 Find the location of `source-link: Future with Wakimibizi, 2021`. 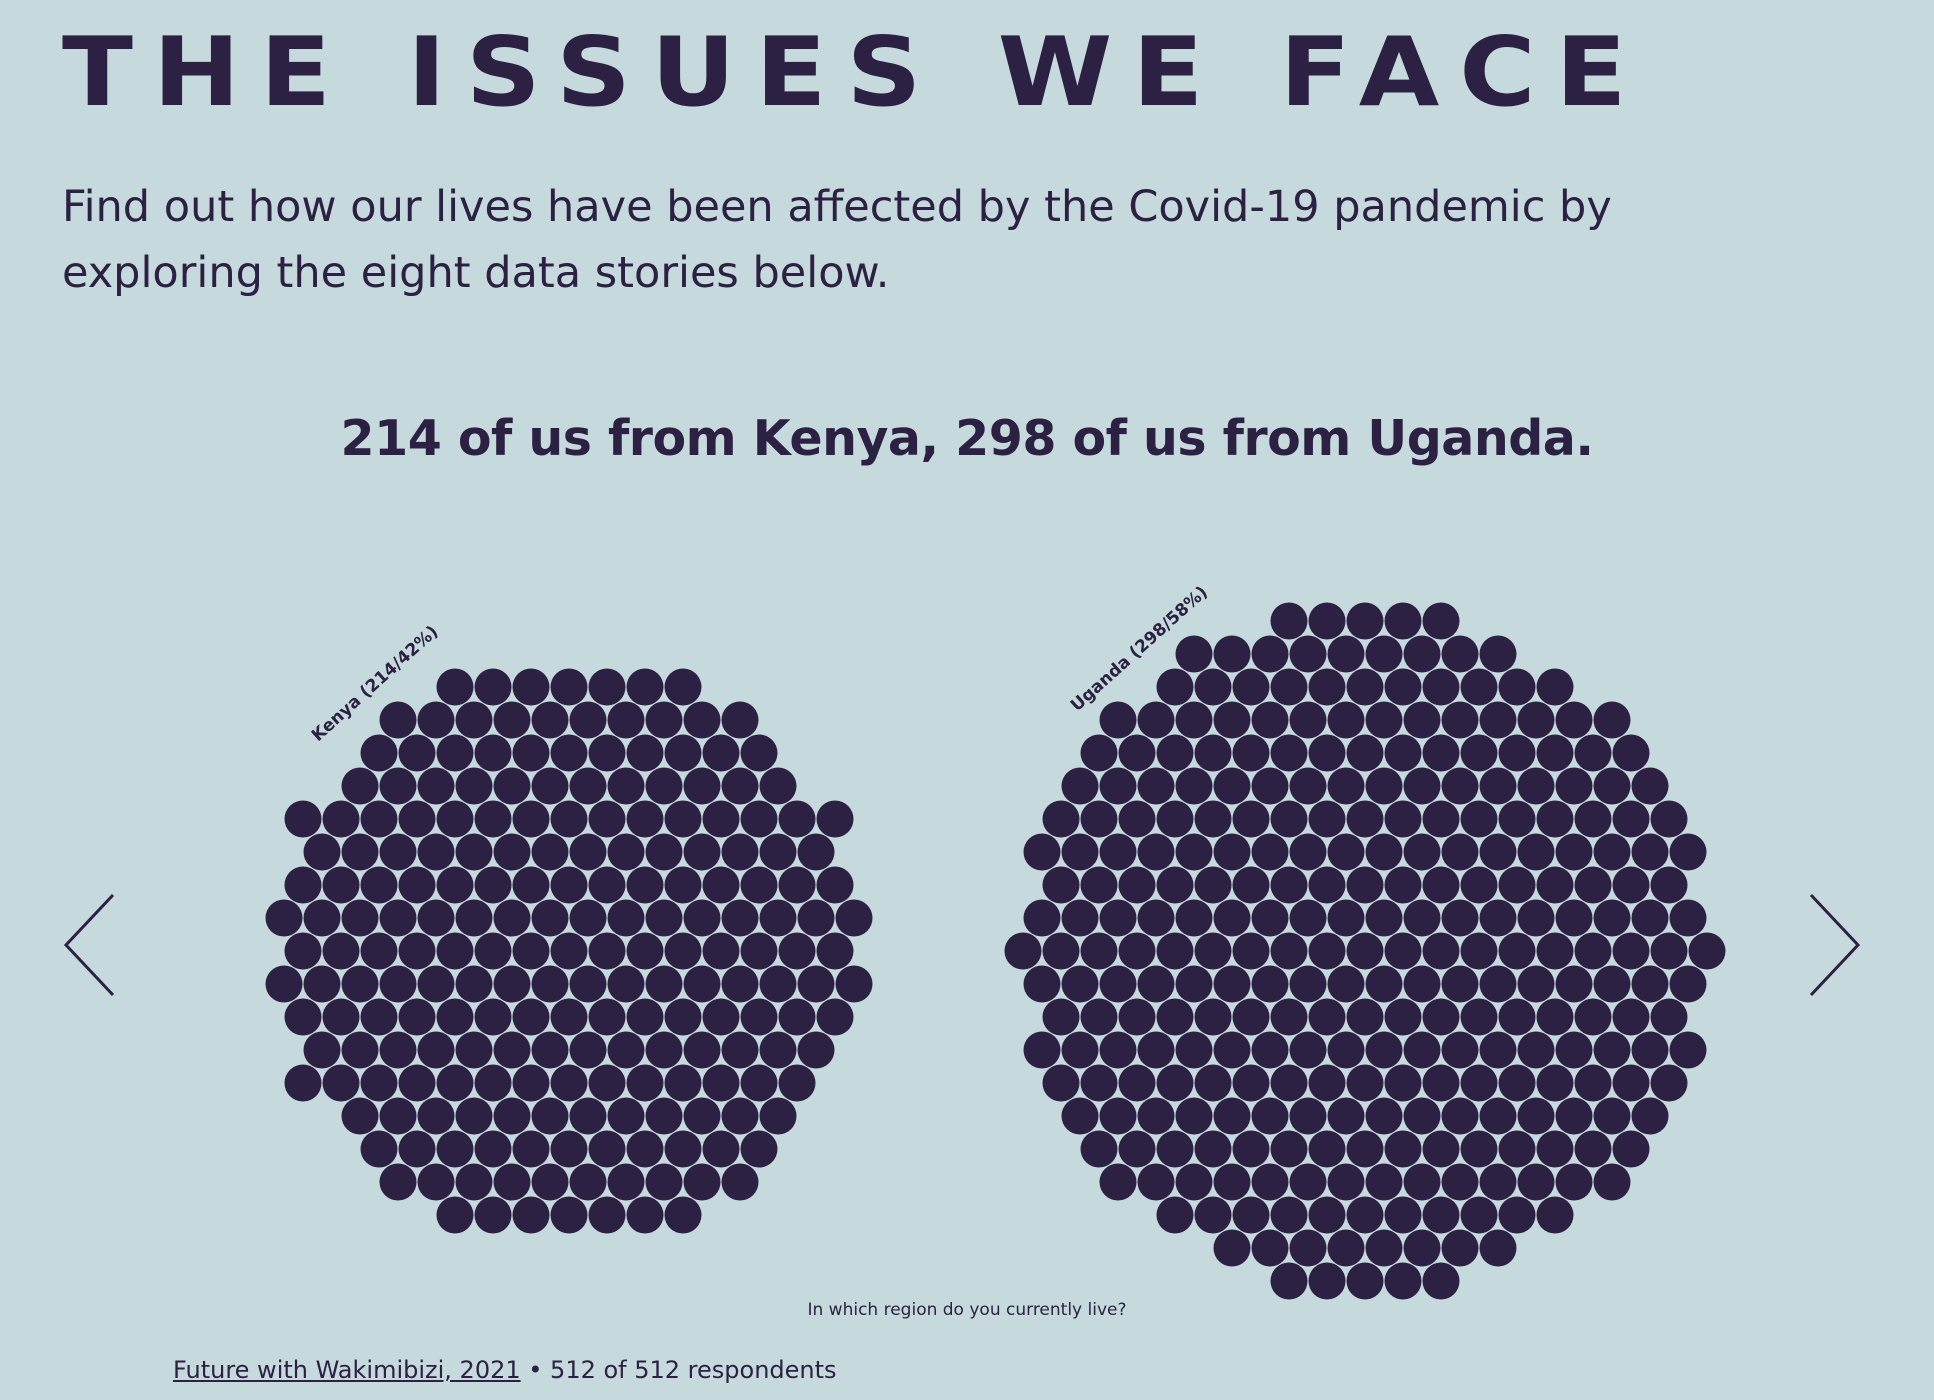

source-link: Future with Wakimibizi, 2021 is located at coordinates (347, 1370).